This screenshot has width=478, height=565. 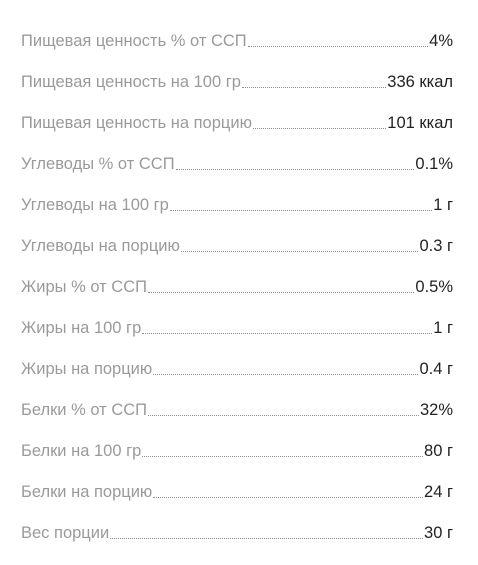 What do you see at coordinates (136, 123) in the screenshot?
I see `nutrient-label: Пищевая ценность на порцию` at bounding box center [136, 123].